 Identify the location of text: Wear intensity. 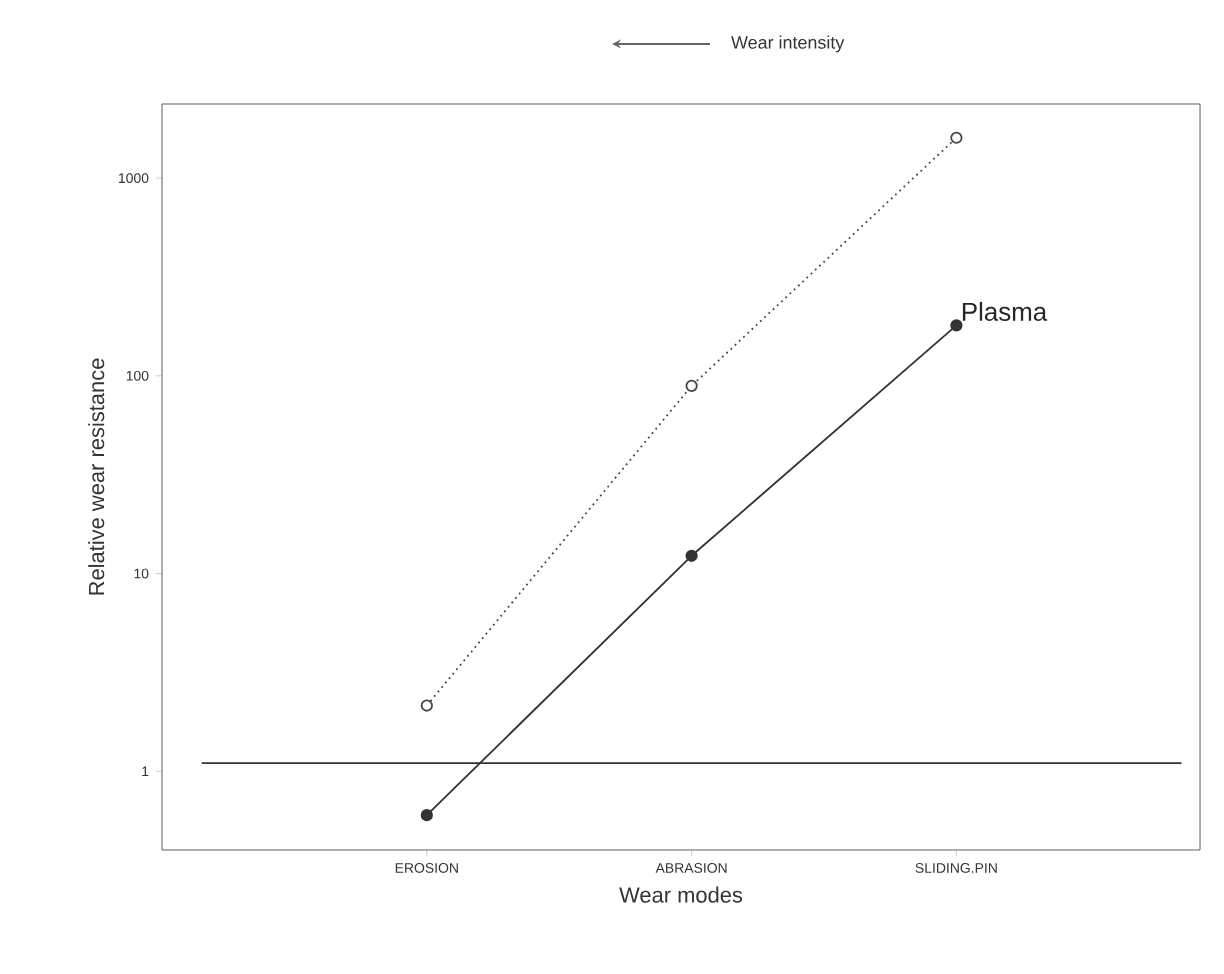
(788, 44).